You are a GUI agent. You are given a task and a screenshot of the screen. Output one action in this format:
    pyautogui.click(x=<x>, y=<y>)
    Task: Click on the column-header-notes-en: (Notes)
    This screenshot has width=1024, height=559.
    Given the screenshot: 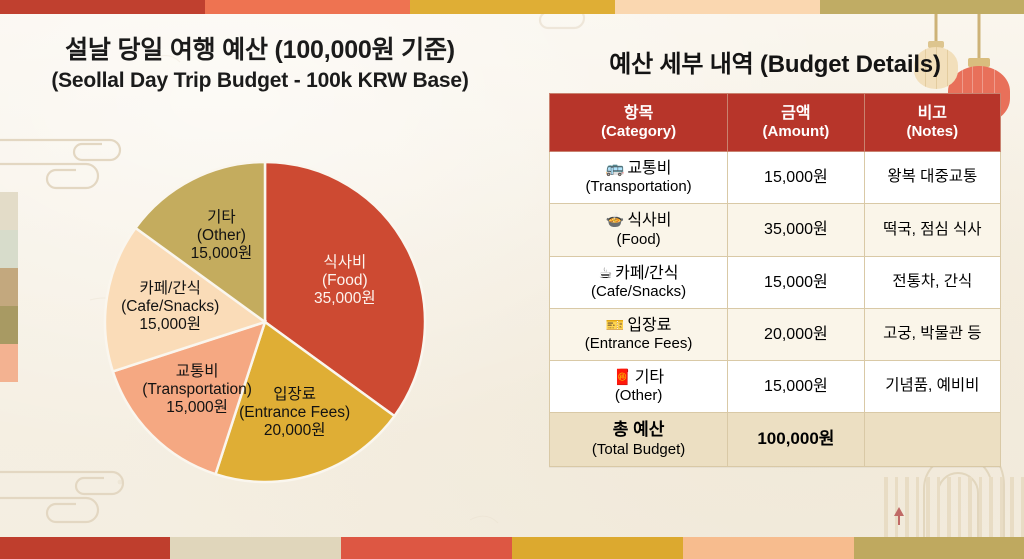 What is the action you would take?
    pyautogui.click(x=932, y=132)
    